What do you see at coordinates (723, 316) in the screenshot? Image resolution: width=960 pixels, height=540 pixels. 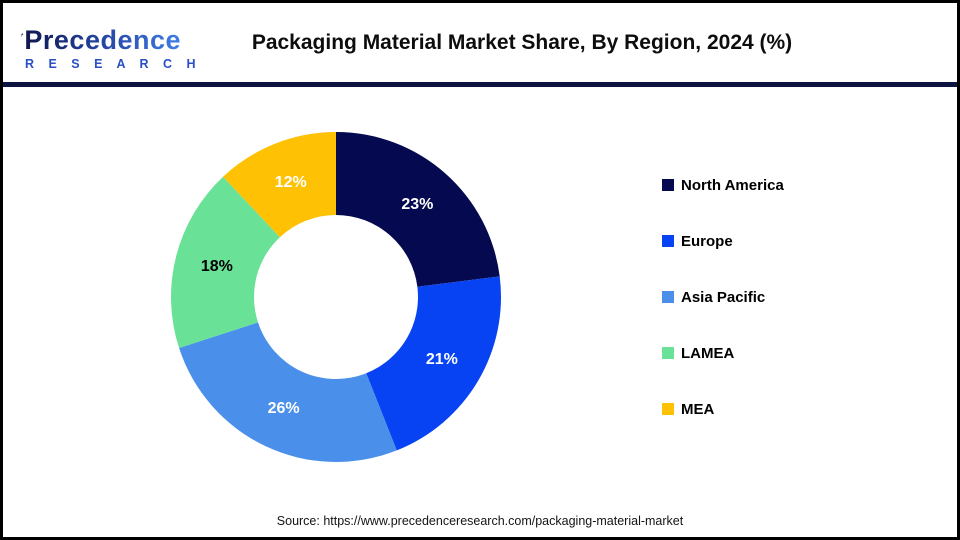 I see `legend: North America Europe Asia Pacific LAMEA MEA` at bounding box center [723, 316].